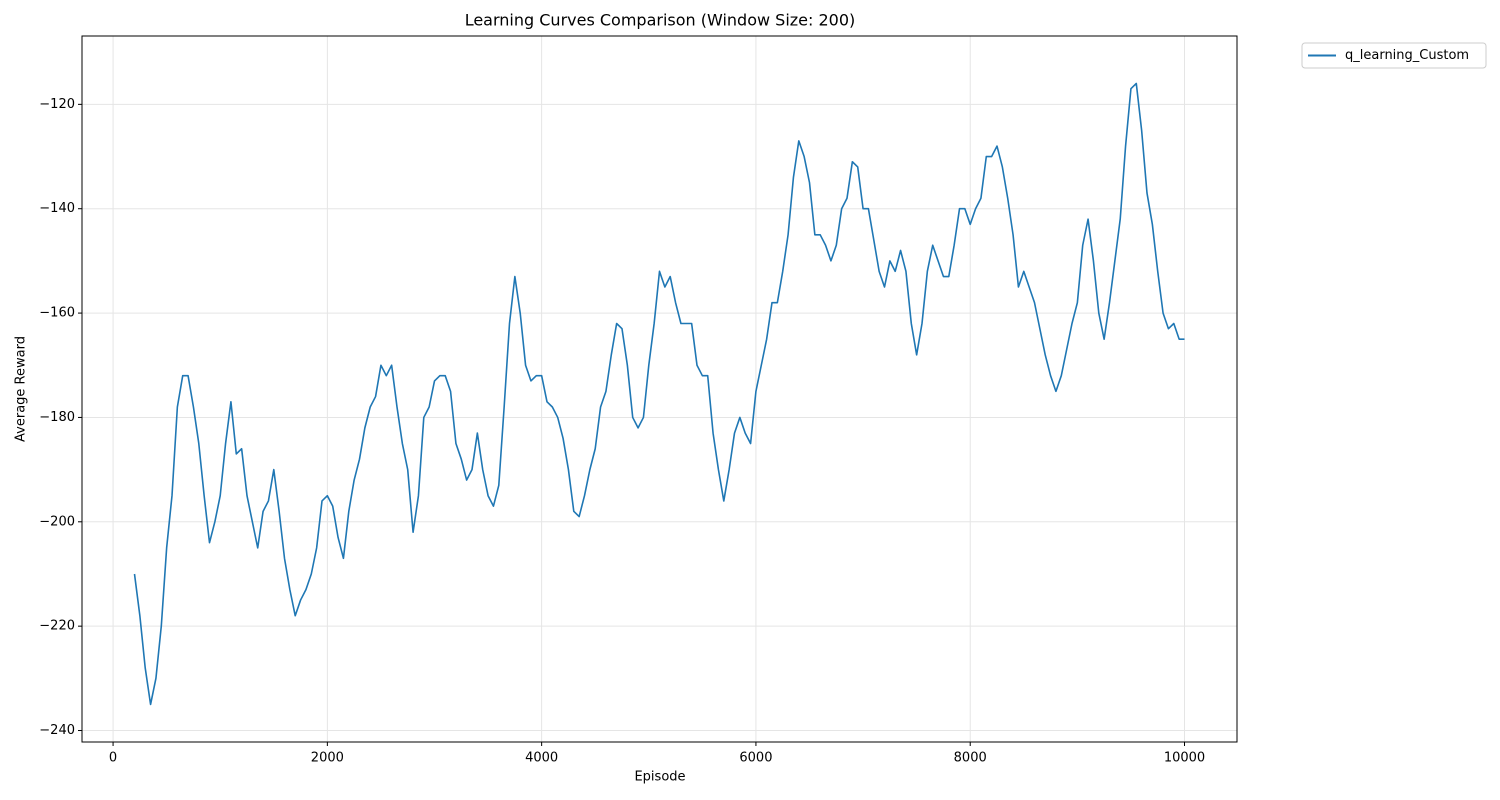 The height and width of the screenshot is (800, 1500). What do you see at coordinates (21, 389) in the screenshot?
I see `y-axis-label: Average Reward` at bounding box center [21, 389].